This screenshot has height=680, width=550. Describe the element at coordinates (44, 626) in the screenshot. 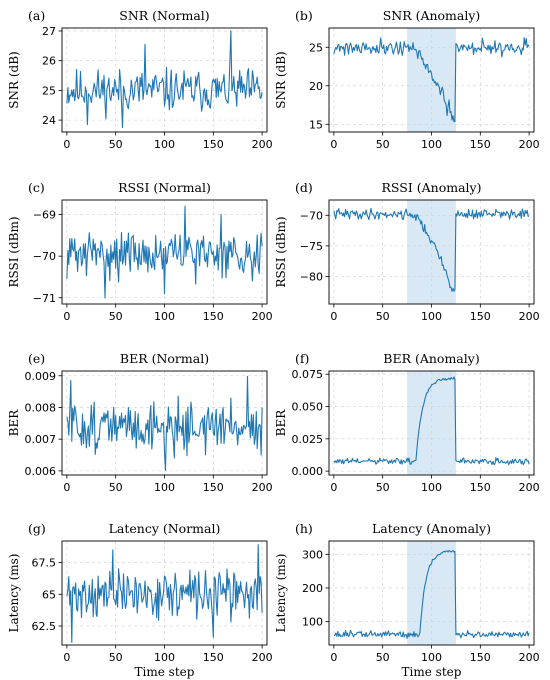

I see `y-tick-label: 62.5` at that location.